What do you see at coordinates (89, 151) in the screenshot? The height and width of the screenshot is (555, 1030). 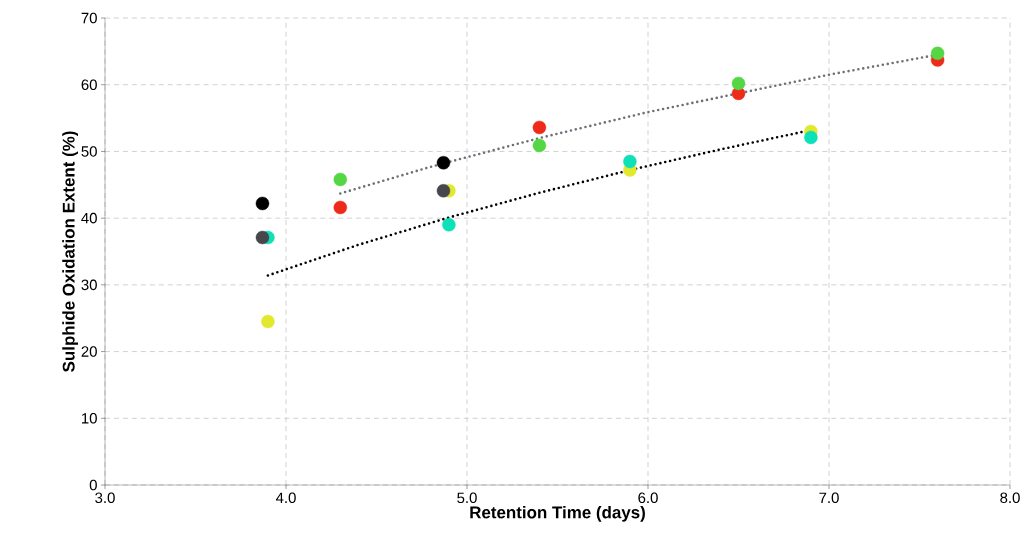 I see `y-tick-label: 50` at bounding box center [89, 151].